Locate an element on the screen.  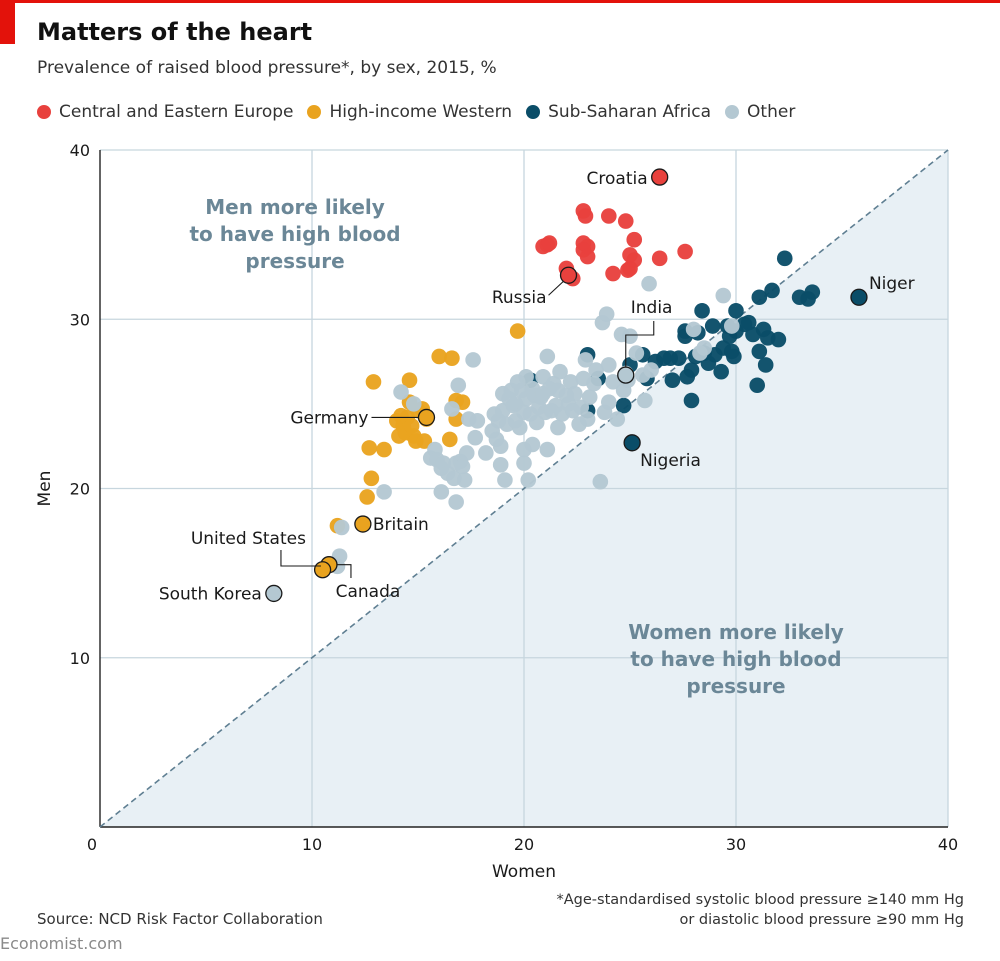
top-rule is located at coordinates (500, 1).